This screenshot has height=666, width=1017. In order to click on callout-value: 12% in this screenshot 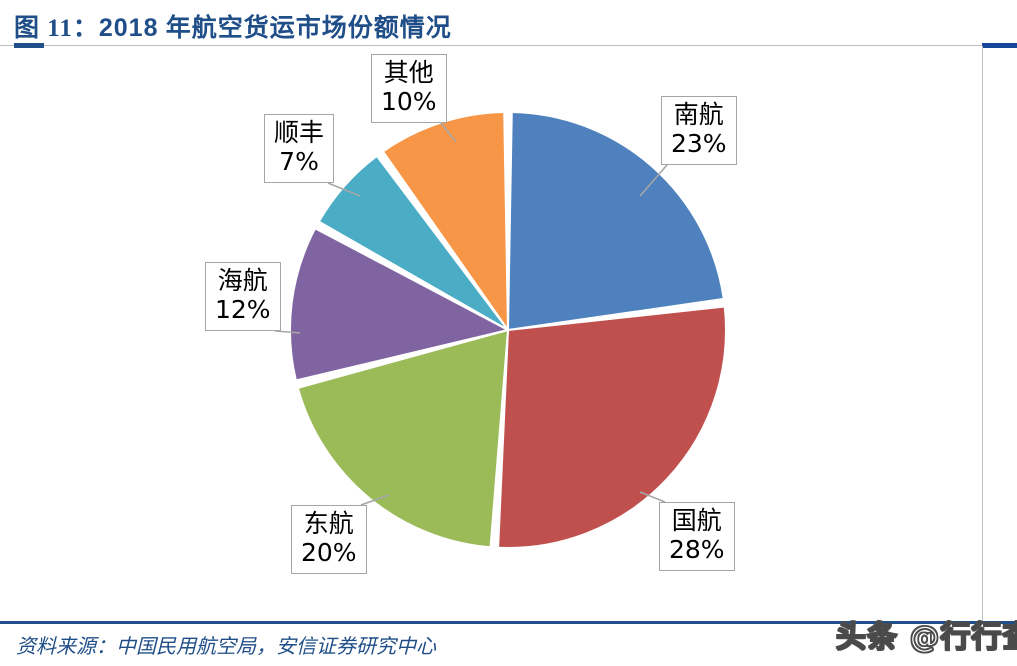, I will do `click(243, 309)`.